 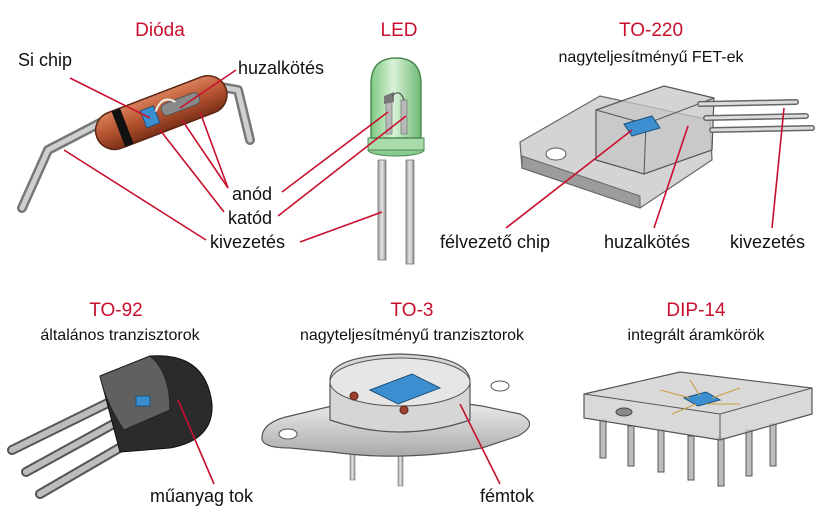 I want to click on to3-illustration, so click(x=396, y=420).